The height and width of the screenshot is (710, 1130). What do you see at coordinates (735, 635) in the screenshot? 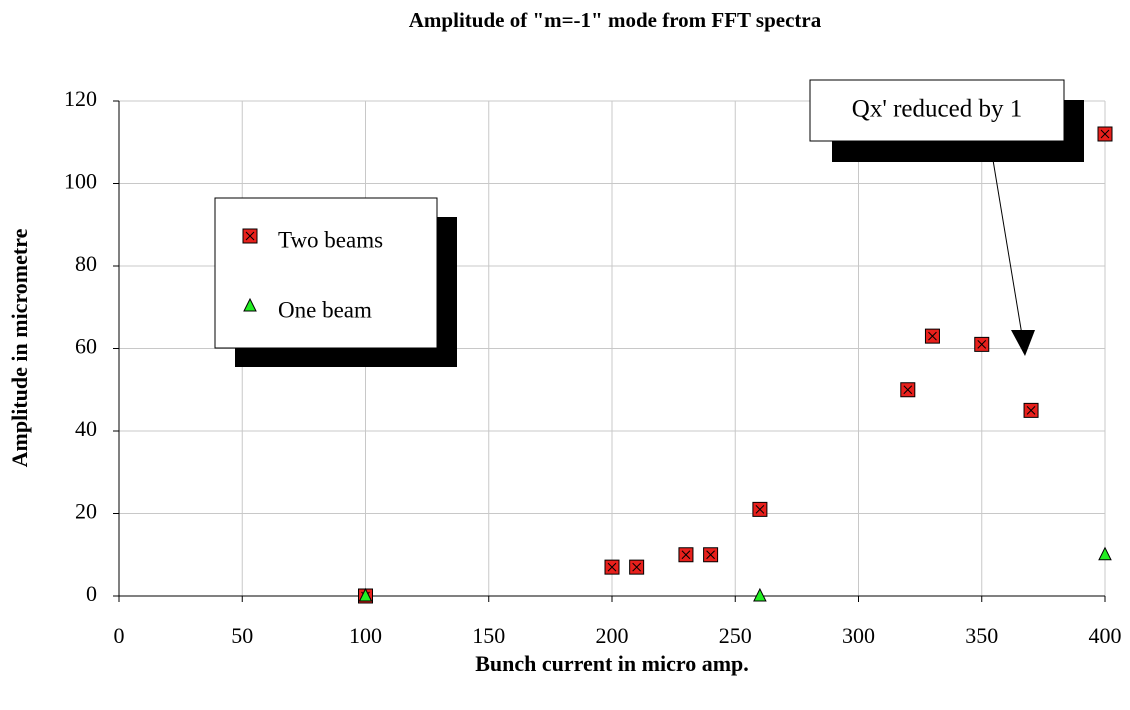
I see `x-tick-label: 250` at bounding box center [735, 635].